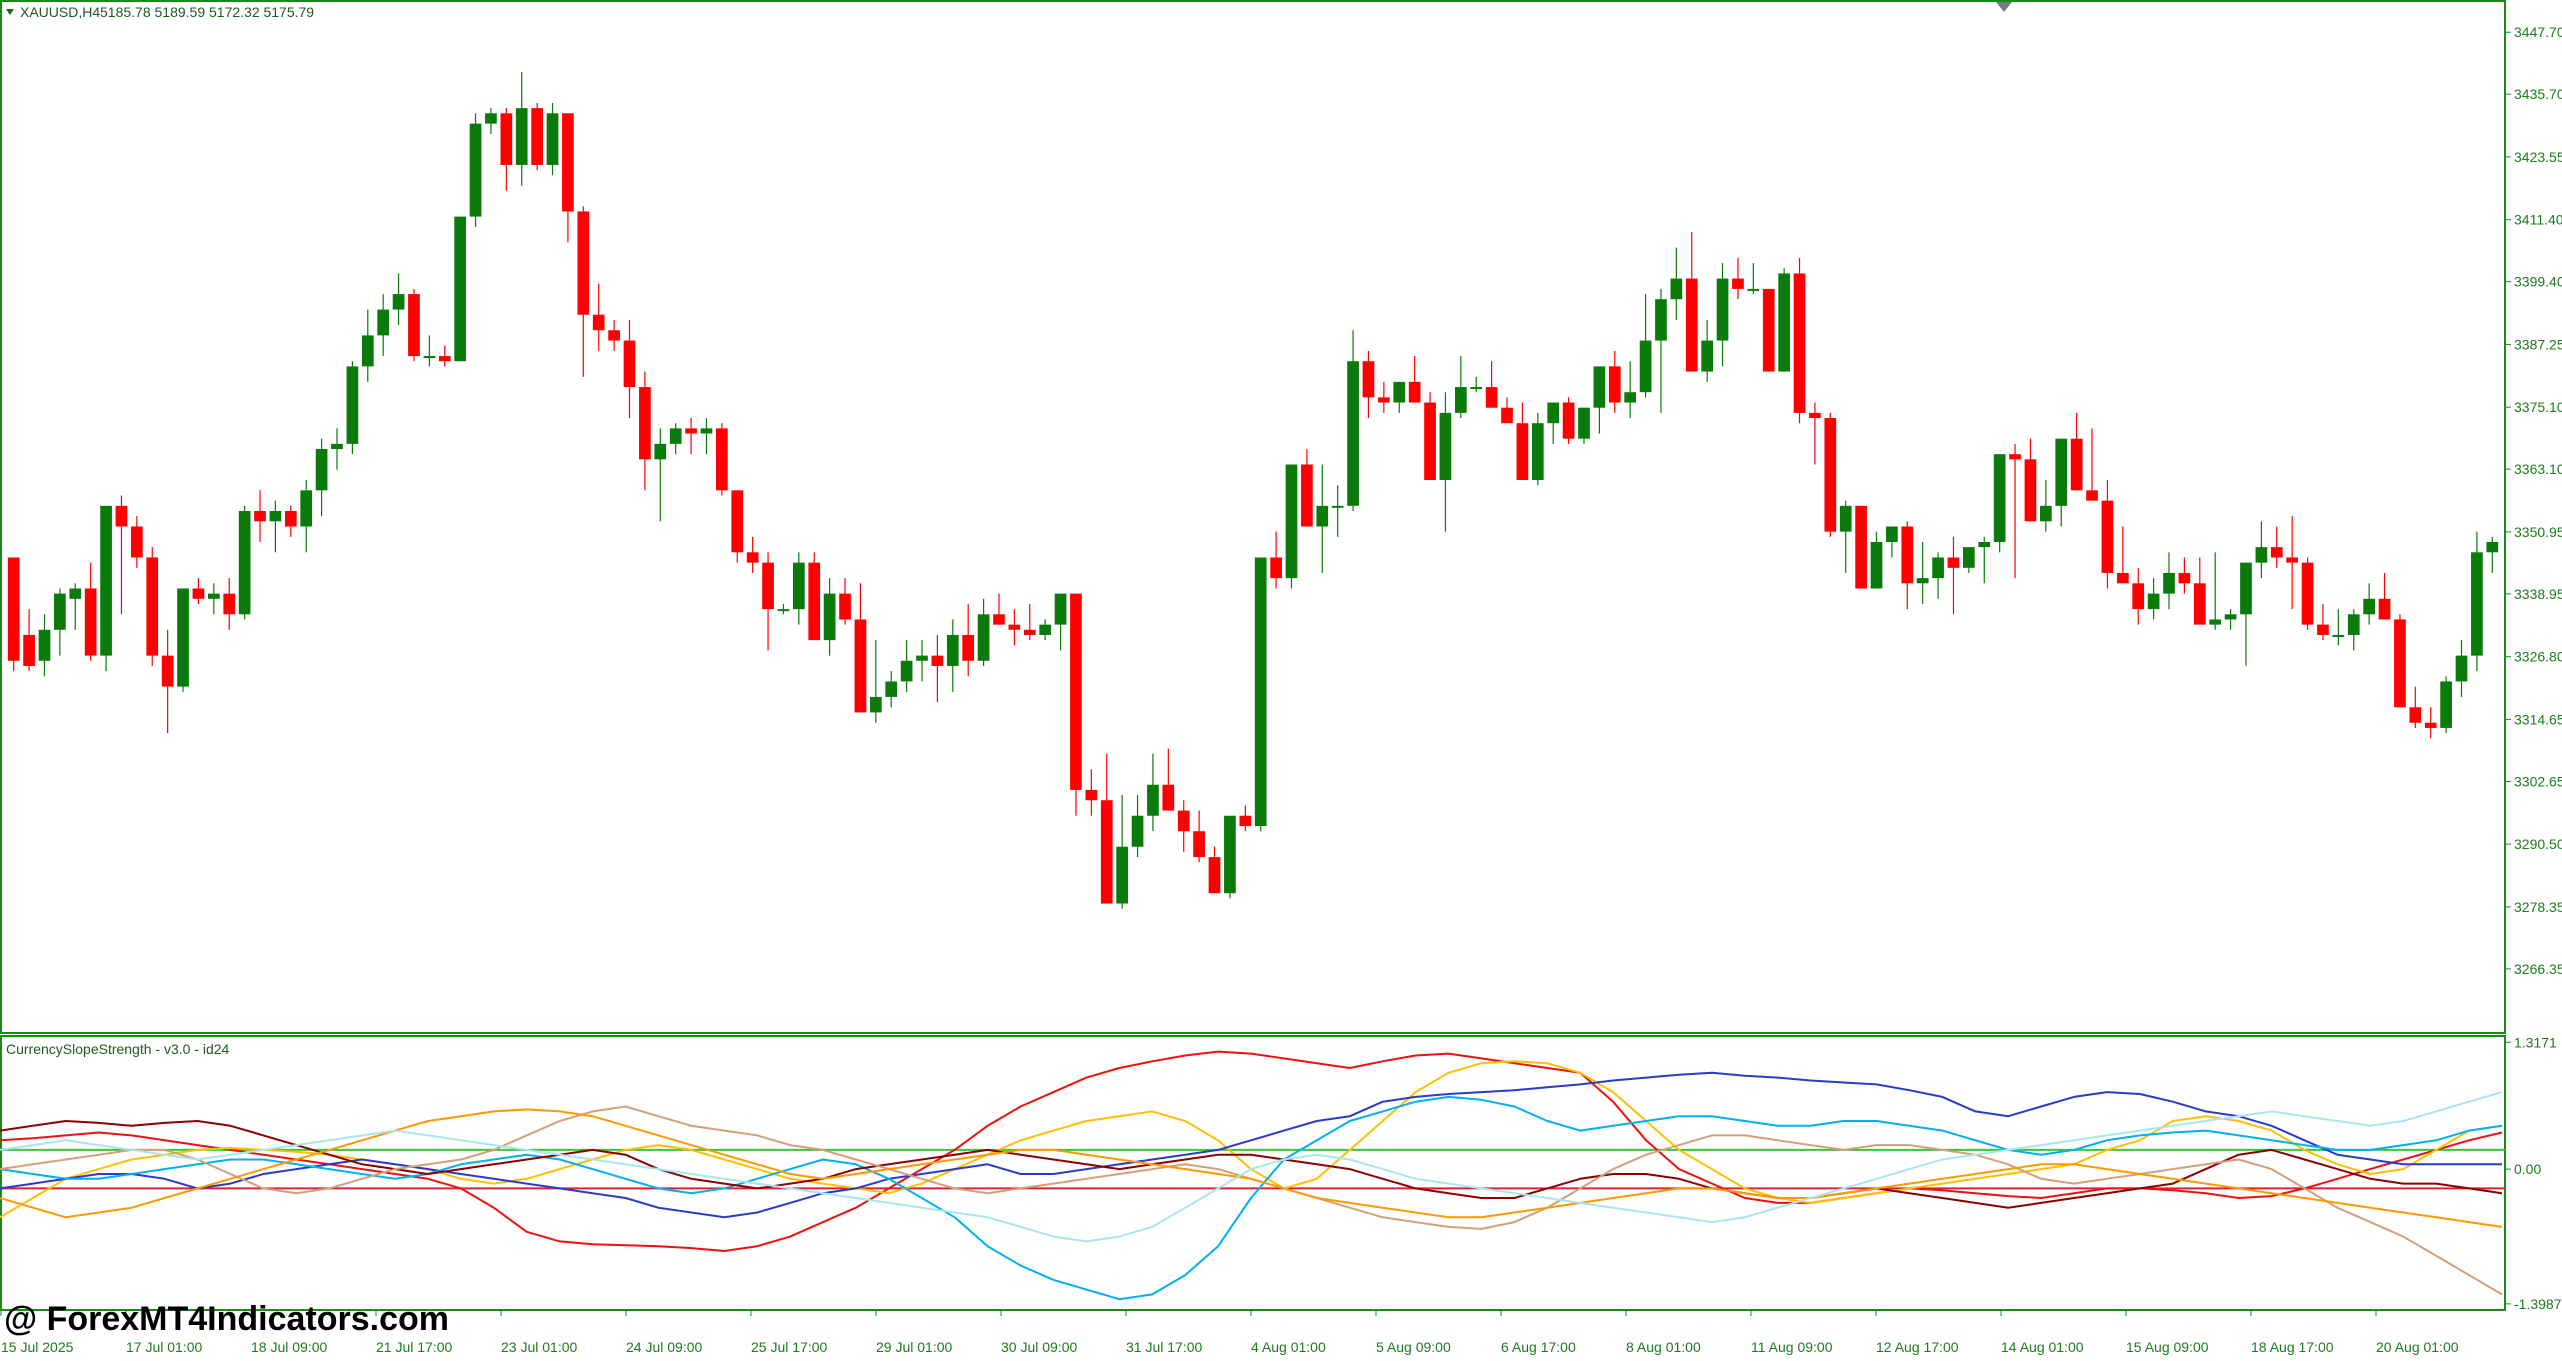 The height and width of the screenshot is (1361, 2562). Describe the element at coordinates (2538, 282) in the screenshot. I see `price-tick-label: 3399.40` at that location.